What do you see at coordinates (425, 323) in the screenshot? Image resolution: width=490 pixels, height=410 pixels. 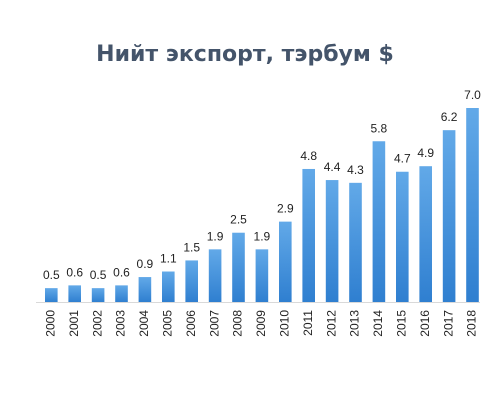 I see `tick-label-2016: 2016` at bounding box center [425, 323].